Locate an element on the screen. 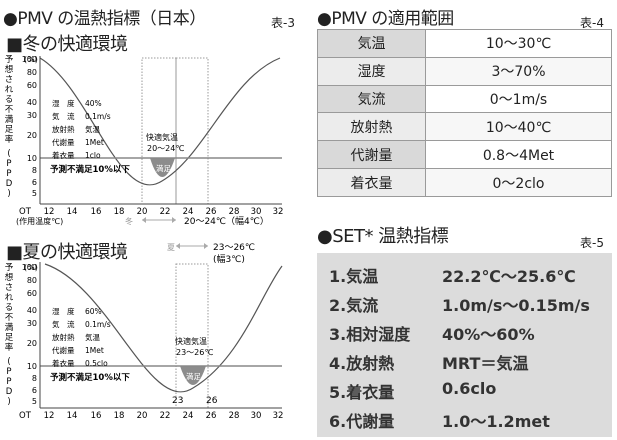 This screenshot has height=440, width=617. svg-text: 満 is located at coordinates (9, 328).